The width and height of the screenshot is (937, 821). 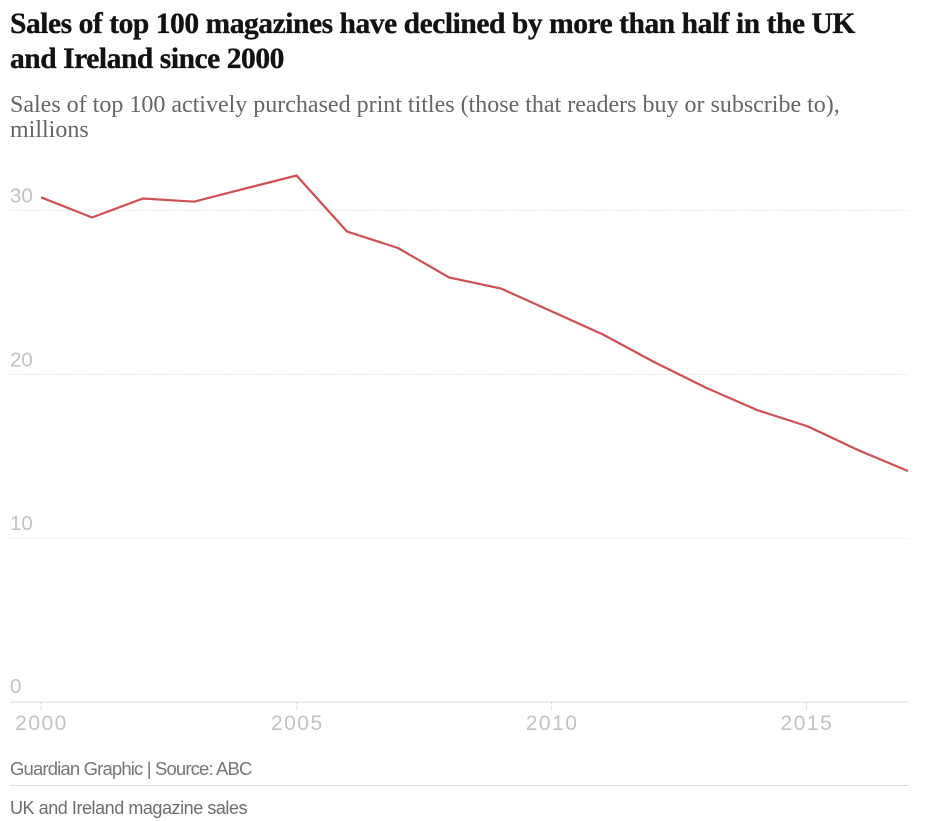 What do you see at coordinates (552, 723) in the screenshot?
I see `svg-text: 2010` at bounding box center [552, 723].